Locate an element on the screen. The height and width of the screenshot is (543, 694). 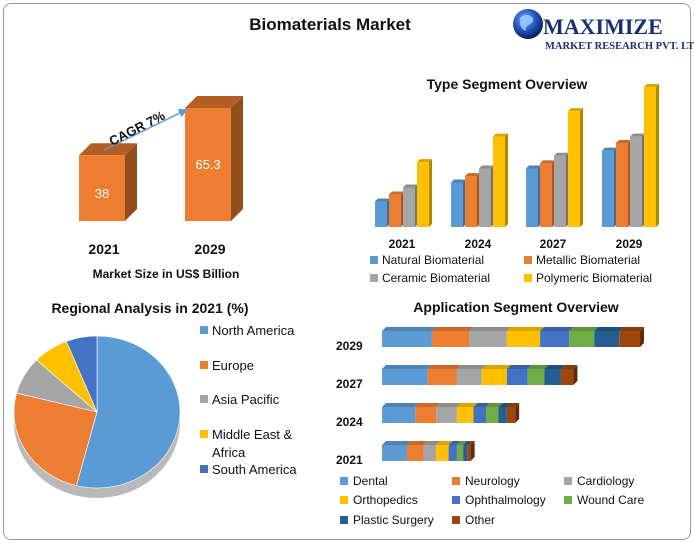
app-legend-label: Ophthalmology is located at coordinates (505, 500).